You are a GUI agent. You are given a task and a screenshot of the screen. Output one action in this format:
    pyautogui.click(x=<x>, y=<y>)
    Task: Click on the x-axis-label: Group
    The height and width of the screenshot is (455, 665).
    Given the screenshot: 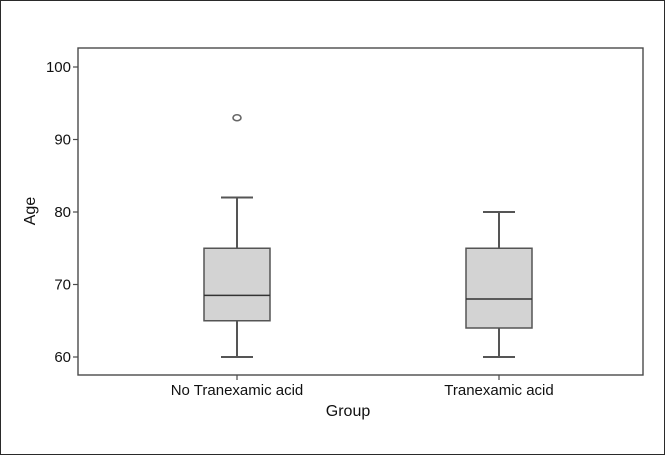 What is the action you would take?
    pyautogui.click(x=348, y=411)
    